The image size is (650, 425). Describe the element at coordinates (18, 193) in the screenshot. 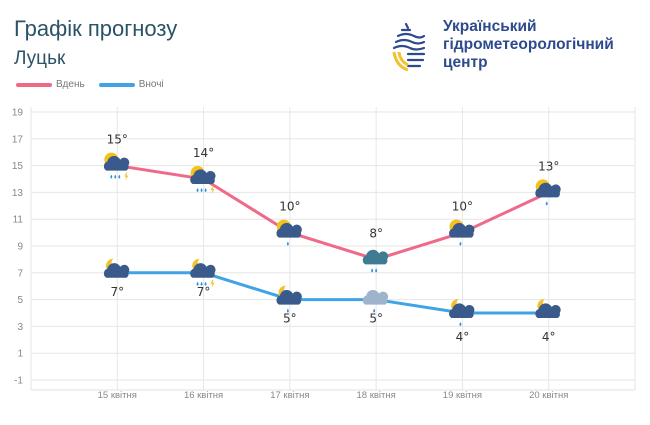

I see `y-tick-label: 13` at that location.